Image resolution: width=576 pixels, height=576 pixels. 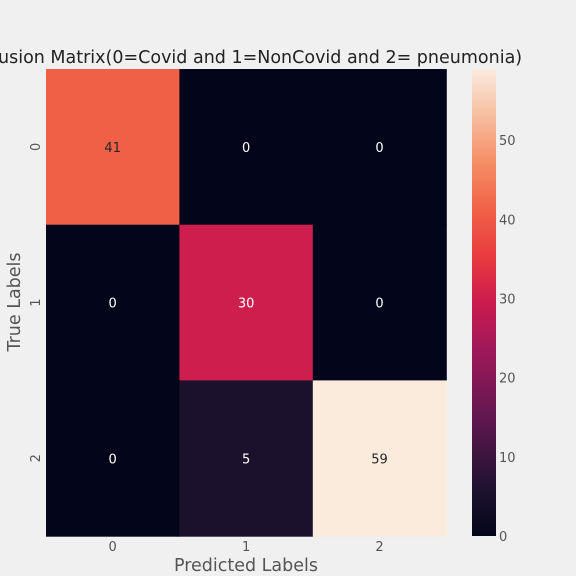 I want to click on cell-annotation: 5, so click(x=246, y=459).